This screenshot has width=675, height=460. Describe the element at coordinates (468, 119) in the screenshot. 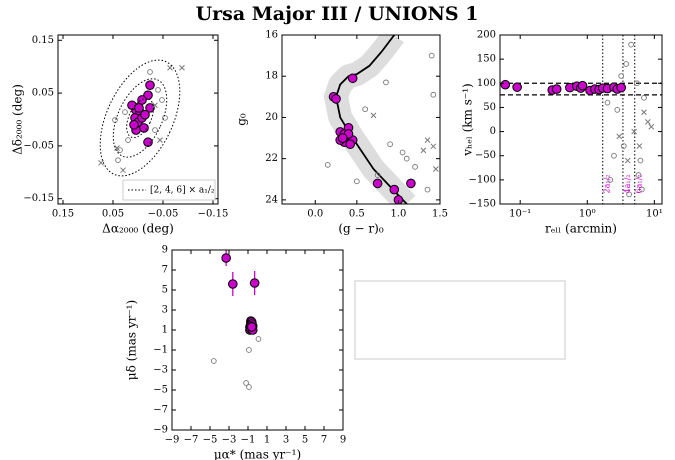

I see `y-axis-label: vₕₑₗ (km s⁻¹)` at that location.